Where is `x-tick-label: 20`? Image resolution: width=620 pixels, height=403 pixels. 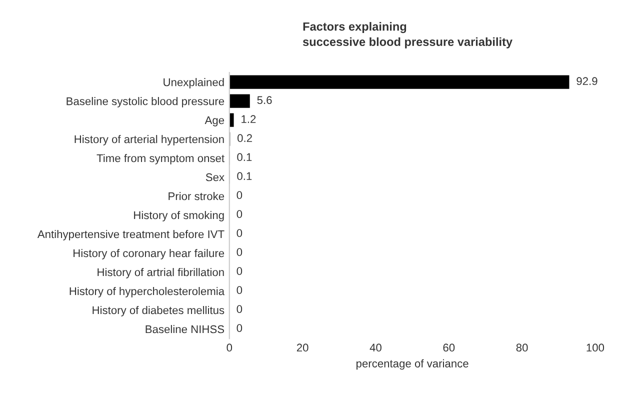
x-tick-label: 20 is located at coordinates (302, 348).